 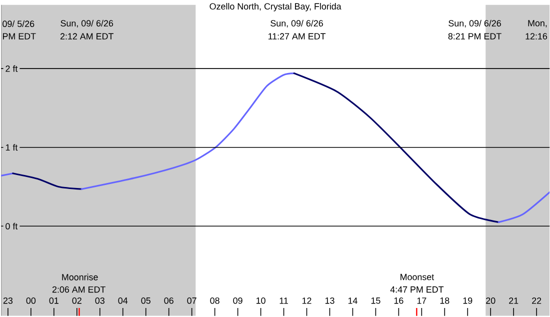 I want to click on x-tick-label: 19, so click(x=467, y=301).